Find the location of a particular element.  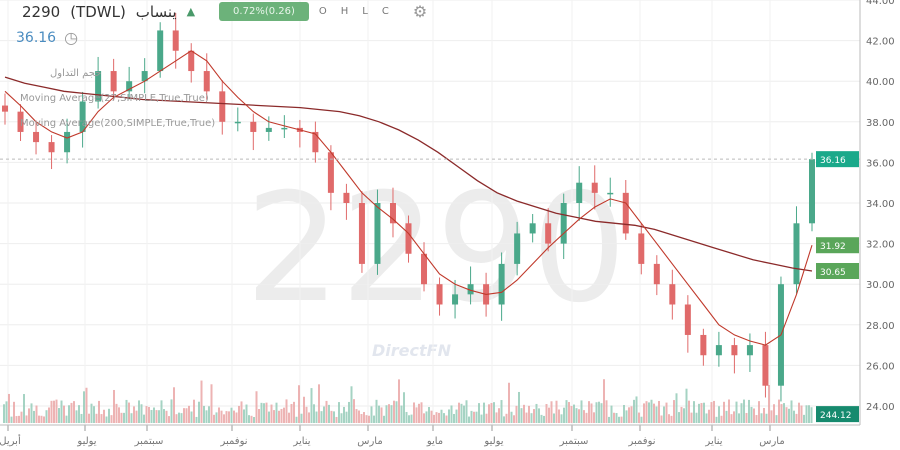

x-tick-label: مايو is located at coordinates (434, 441).